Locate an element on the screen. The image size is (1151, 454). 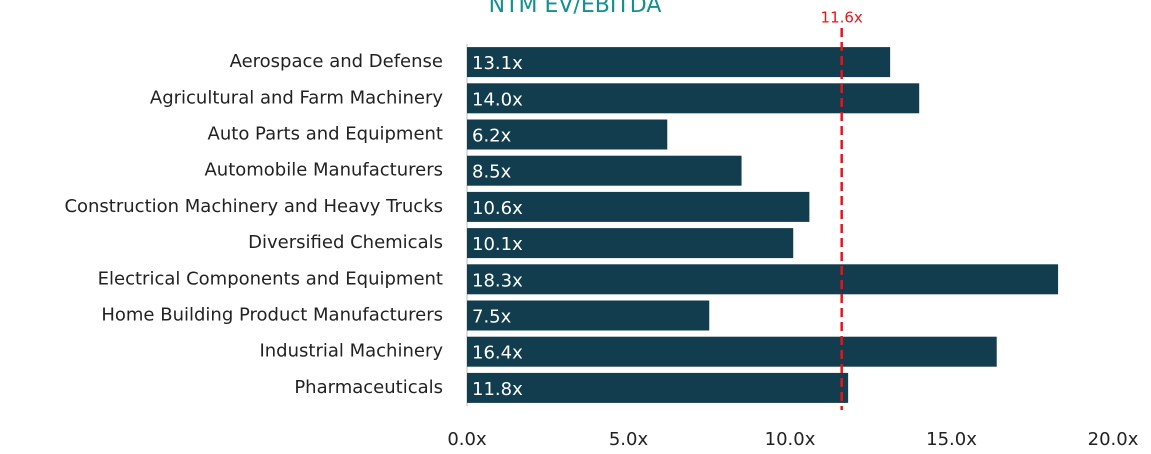
y-tick-label: Diversified Chemicals is located at coordinates (345, 242).